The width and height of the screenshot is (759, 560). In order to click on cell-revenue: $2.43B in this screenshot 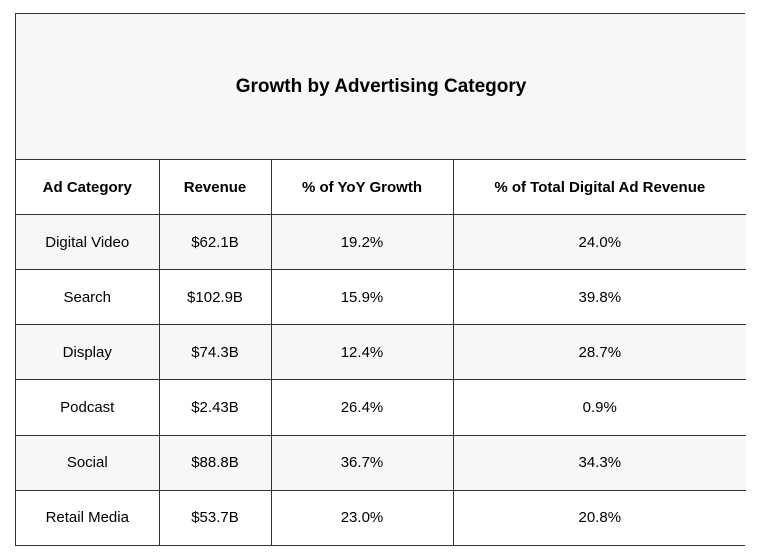, I will do `click(215, 407)`.